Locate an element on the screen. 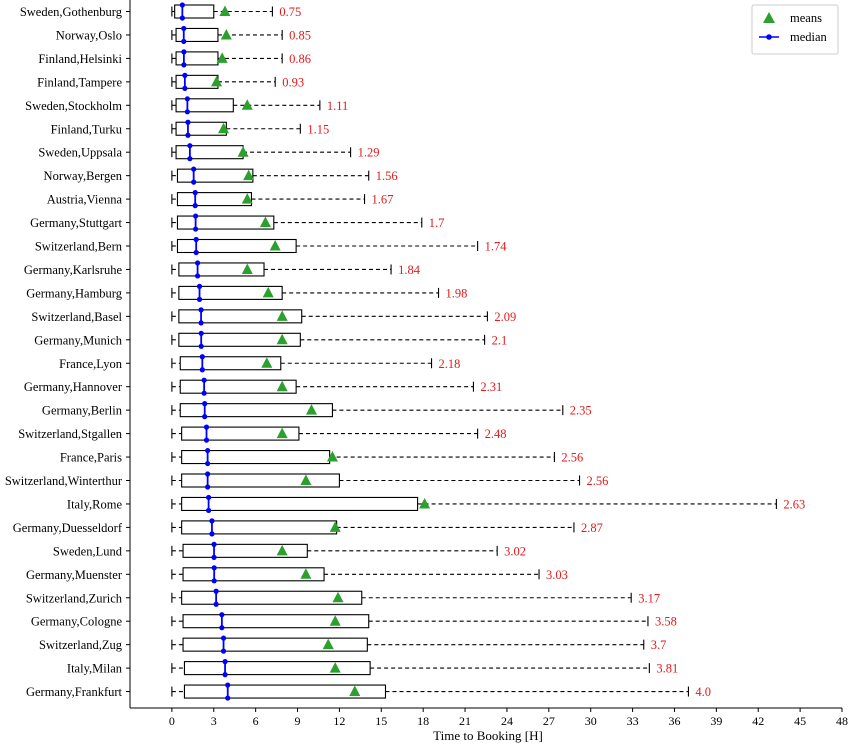 This screenshot has height=746, width=850. box-row: Germany,Muenster 3.03 is located at coordinates (297, 574).